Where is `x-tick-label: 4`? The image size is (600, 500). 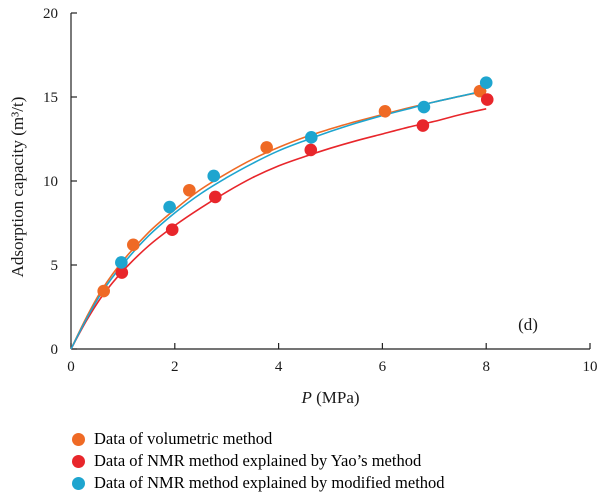
x-tick-label: 4 is located at coordinates (279, 367).